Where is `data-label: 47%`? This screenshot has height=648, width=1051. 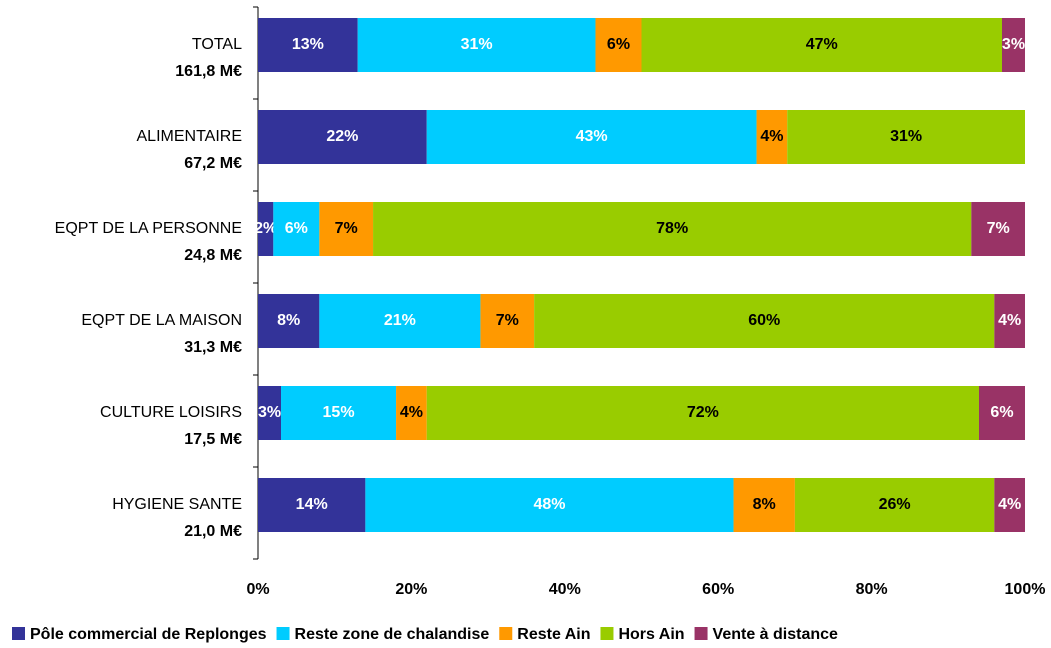 data-label: 47% is located at coordinates (822, 44).